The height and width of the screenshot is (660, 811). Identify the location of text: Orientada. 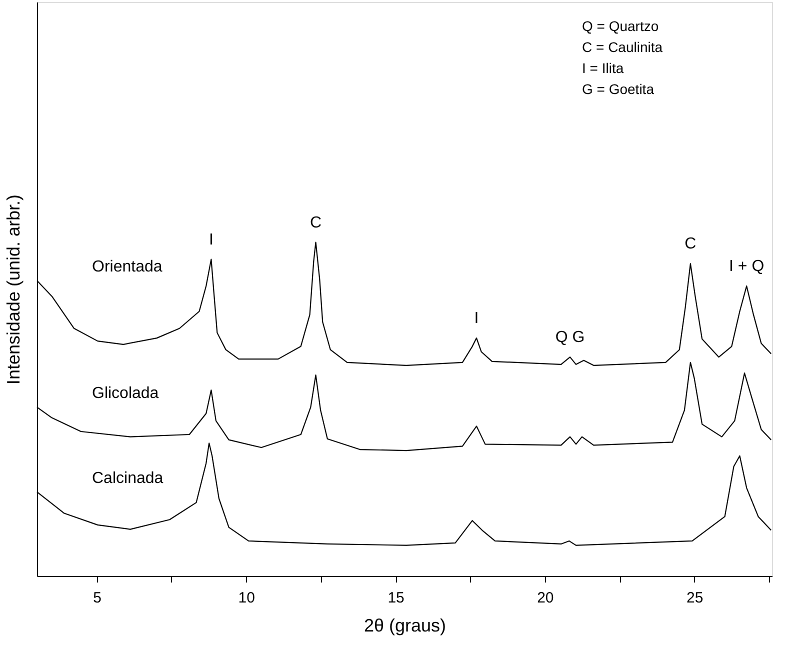
(127, 267).